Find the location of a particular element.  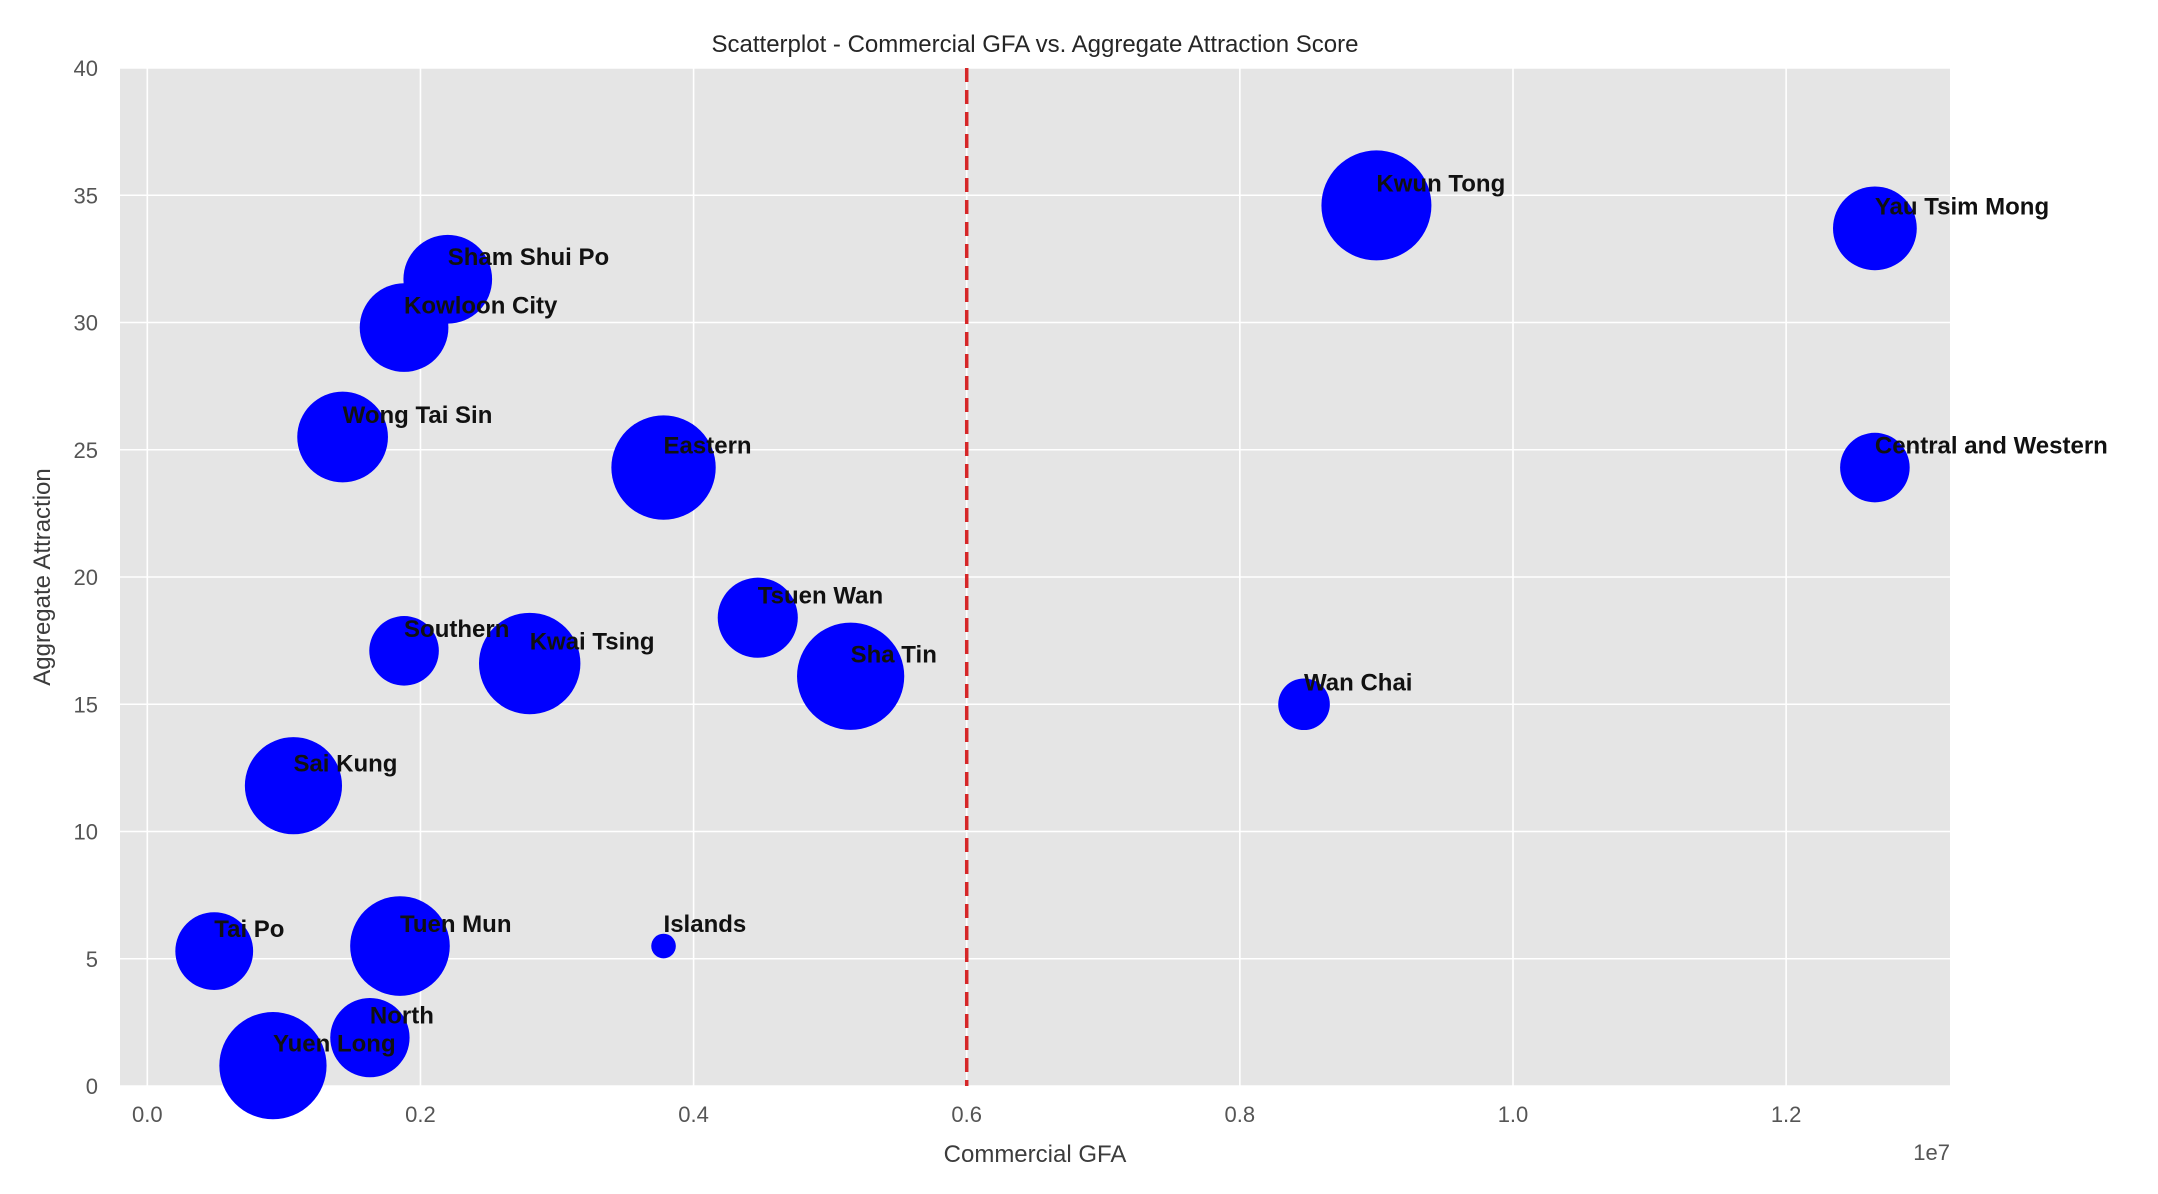

point-label: Kwun Tong is located at coordinates (1440, 183).